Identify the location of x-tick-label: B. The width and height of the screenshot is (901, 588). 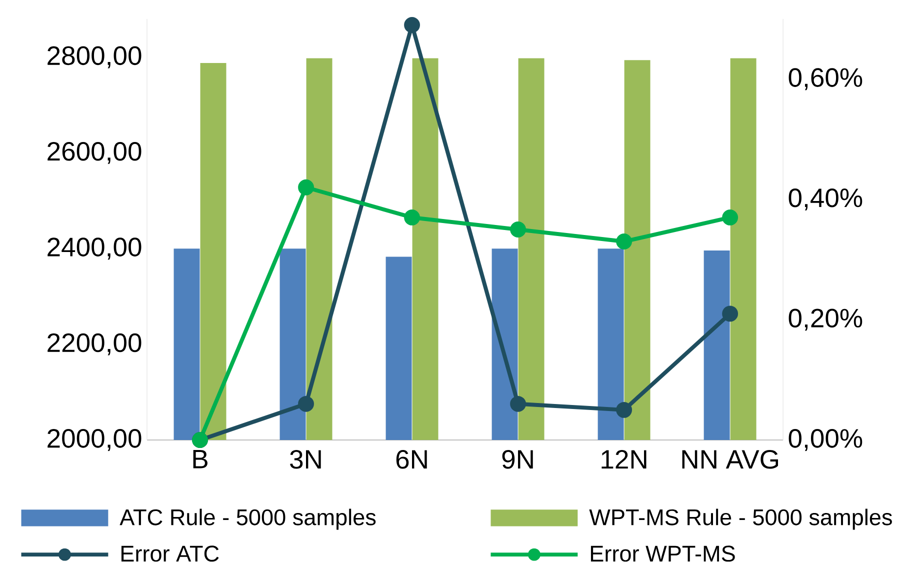
(200, 459).